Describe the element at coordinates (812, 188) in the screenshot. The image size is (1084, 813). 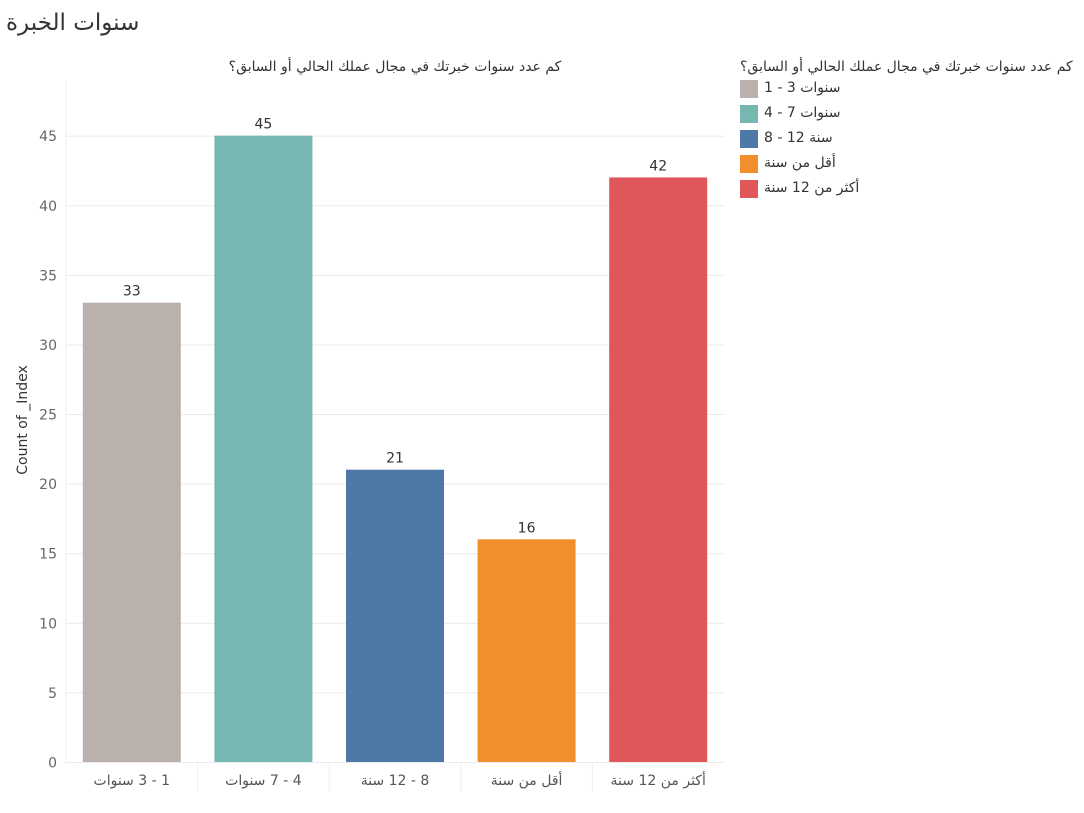
I see `legend-label: أكثر من 12 سنة` at that location.